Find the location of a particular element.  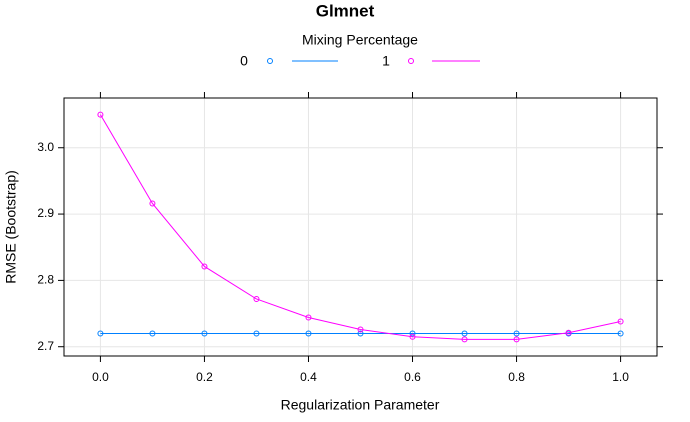

y-tick-label: 2.8 is located at coordinates (45, 280).